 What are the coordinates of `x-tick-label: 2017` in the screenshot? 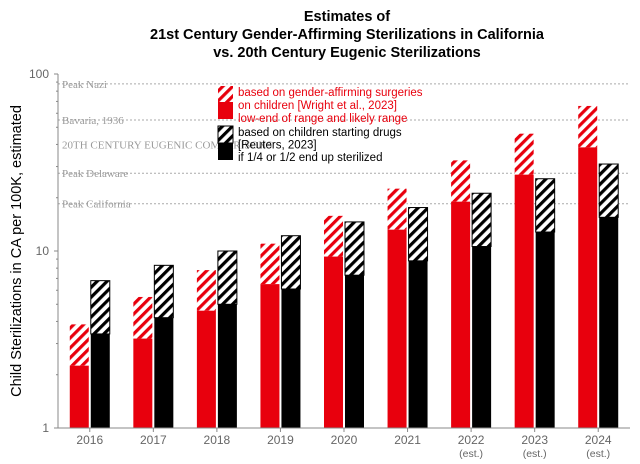 It's located at (153, 440).